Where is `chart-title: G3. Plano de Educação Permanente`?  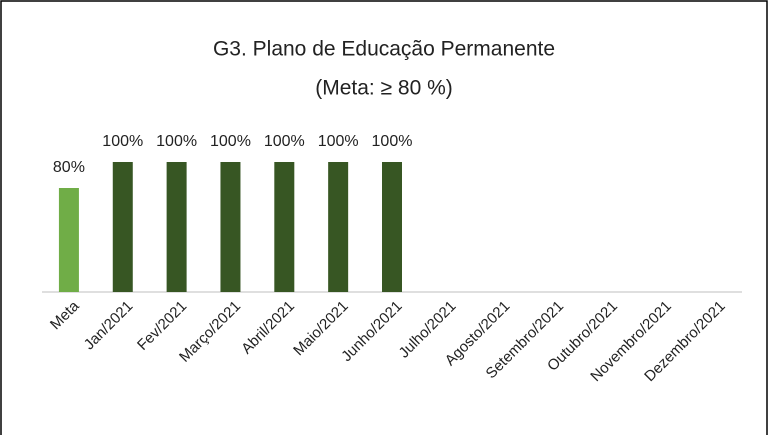 chart-title: G3. Plano de Educação Permanente is located at coordinates (384, 49).